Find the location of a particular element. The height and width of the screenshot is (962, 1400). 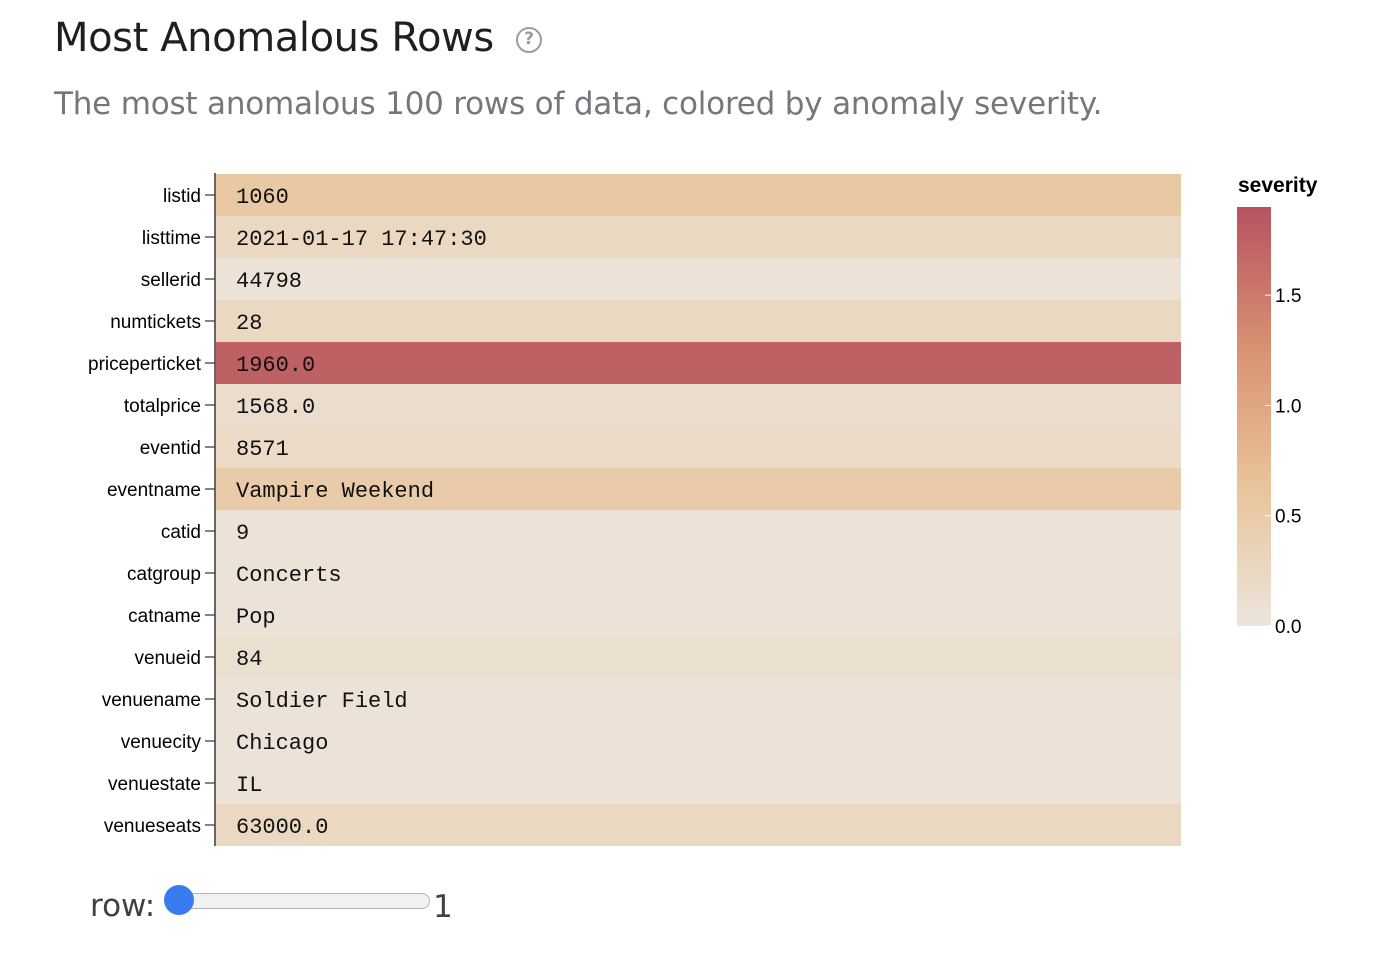

severity-legend: severity 1.5 1.0 0.5 0.0 is located at coordinates (1277, 406).